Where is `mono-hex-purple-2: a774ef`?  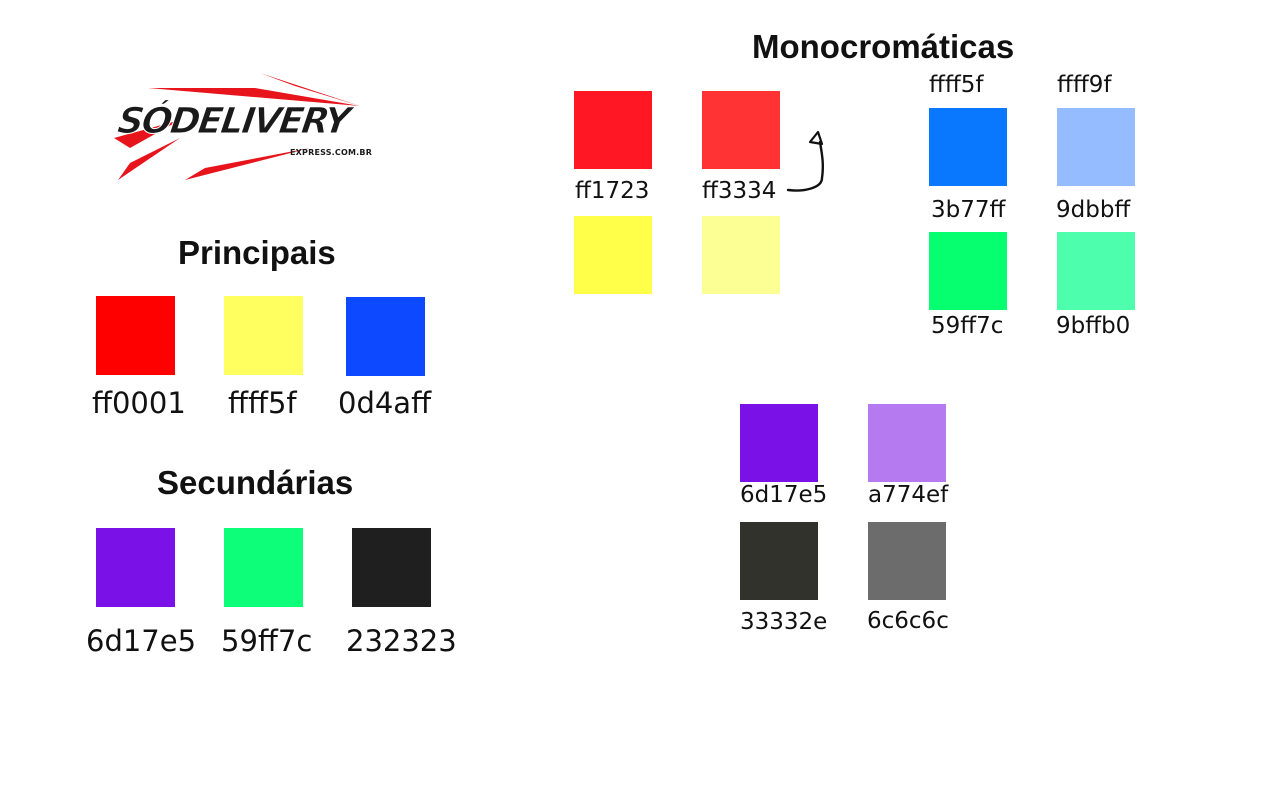
mono-hex-purple-2: a774ef is located at coordinates (908, 495).